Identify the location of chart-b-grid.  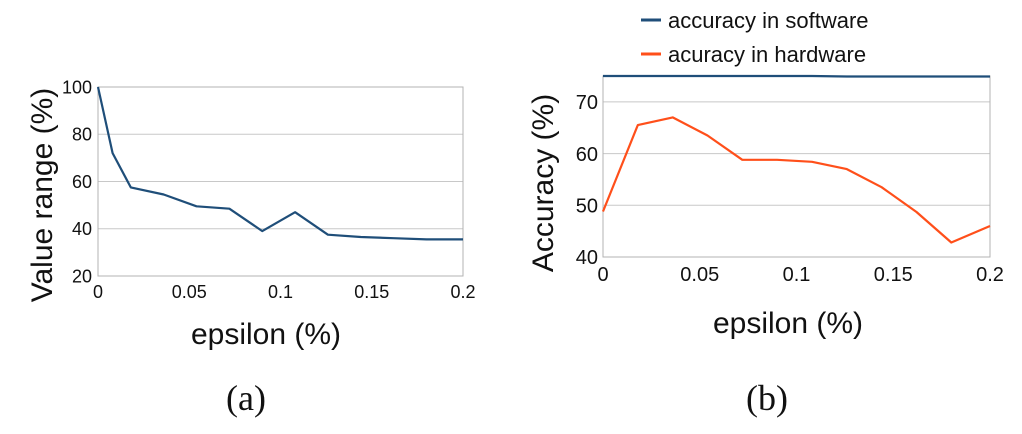
(796, 179).